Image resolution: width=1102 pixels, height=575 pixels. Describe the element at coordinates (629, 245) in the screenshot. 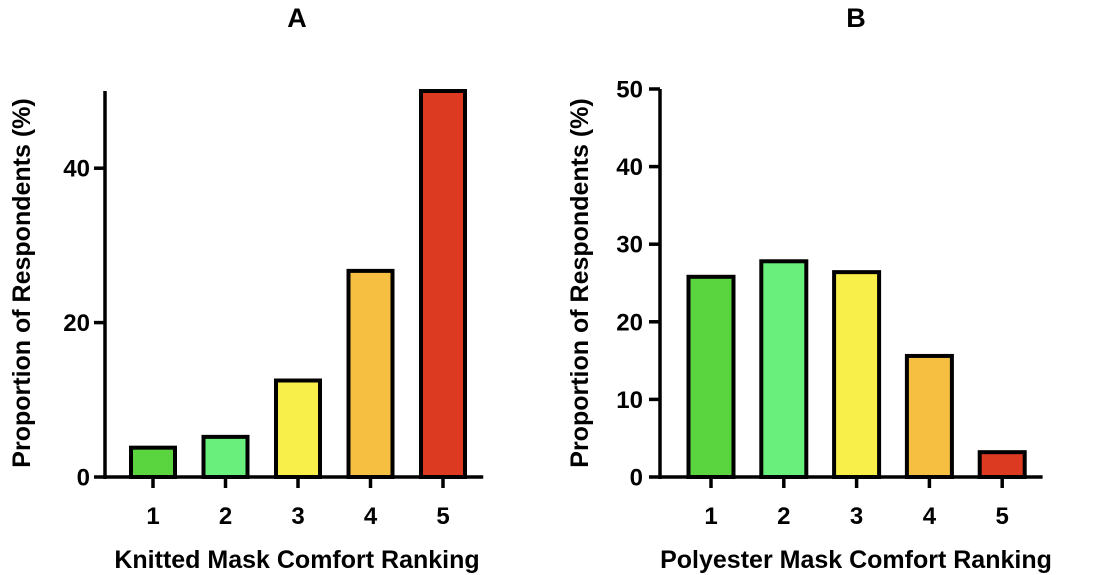

I see `y-tick-label: 30` at that location.